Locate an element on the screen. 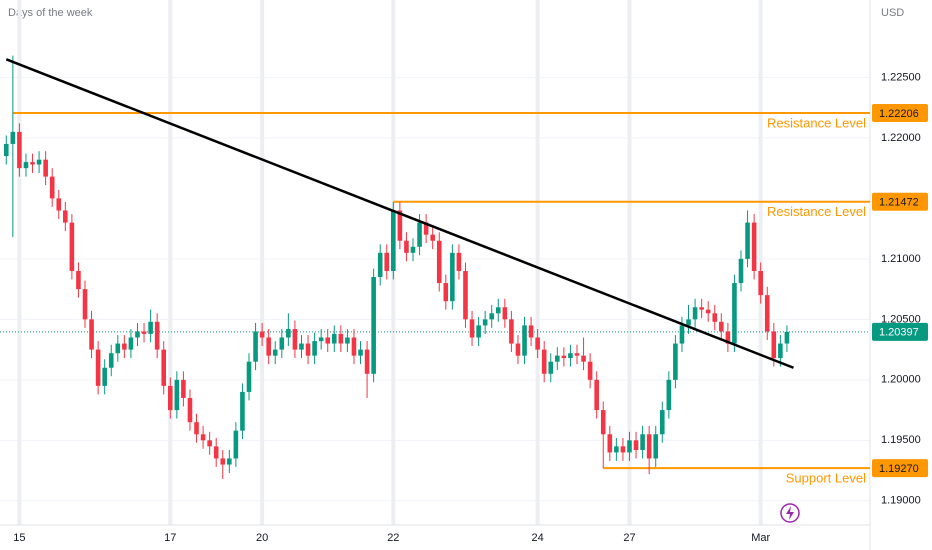 The height and width of the screenshot is (550, 932). x-tick-label: 20 is located at coordinates (262, 538).